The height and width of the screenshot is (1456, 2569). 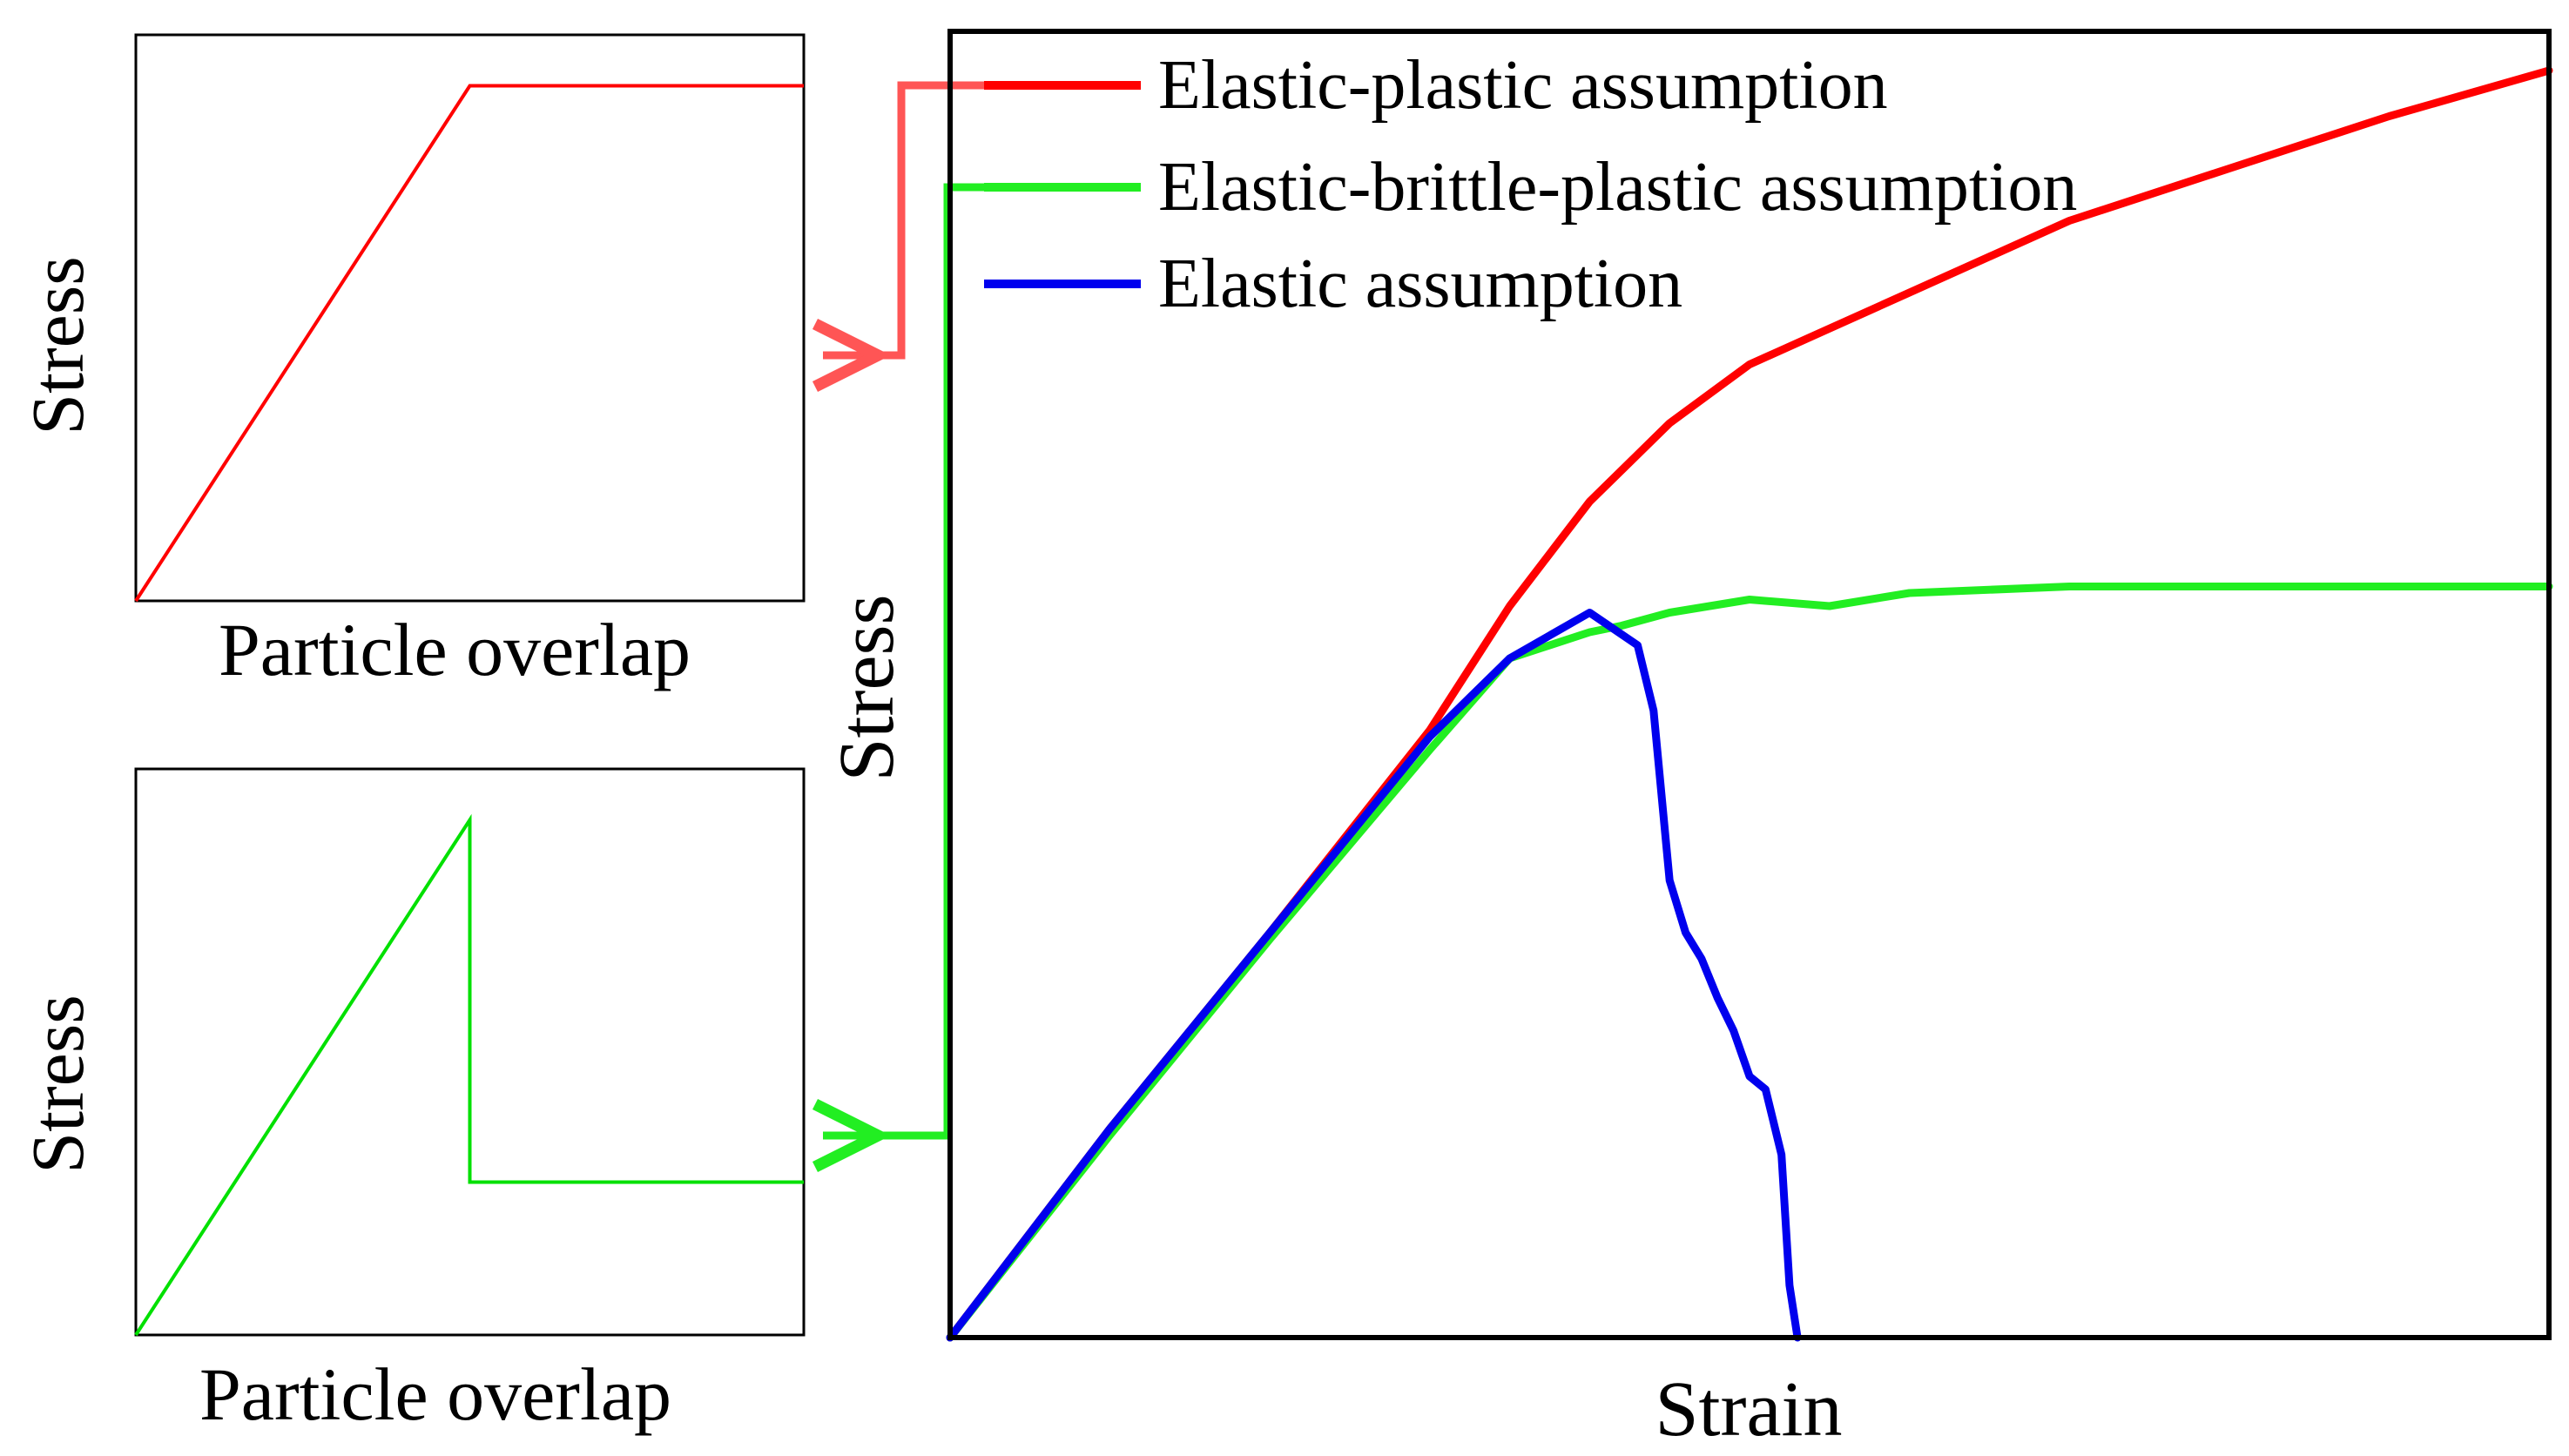 I want to click on legend-label-elastic: Elastic assumption, so click(x=1420, y=284).